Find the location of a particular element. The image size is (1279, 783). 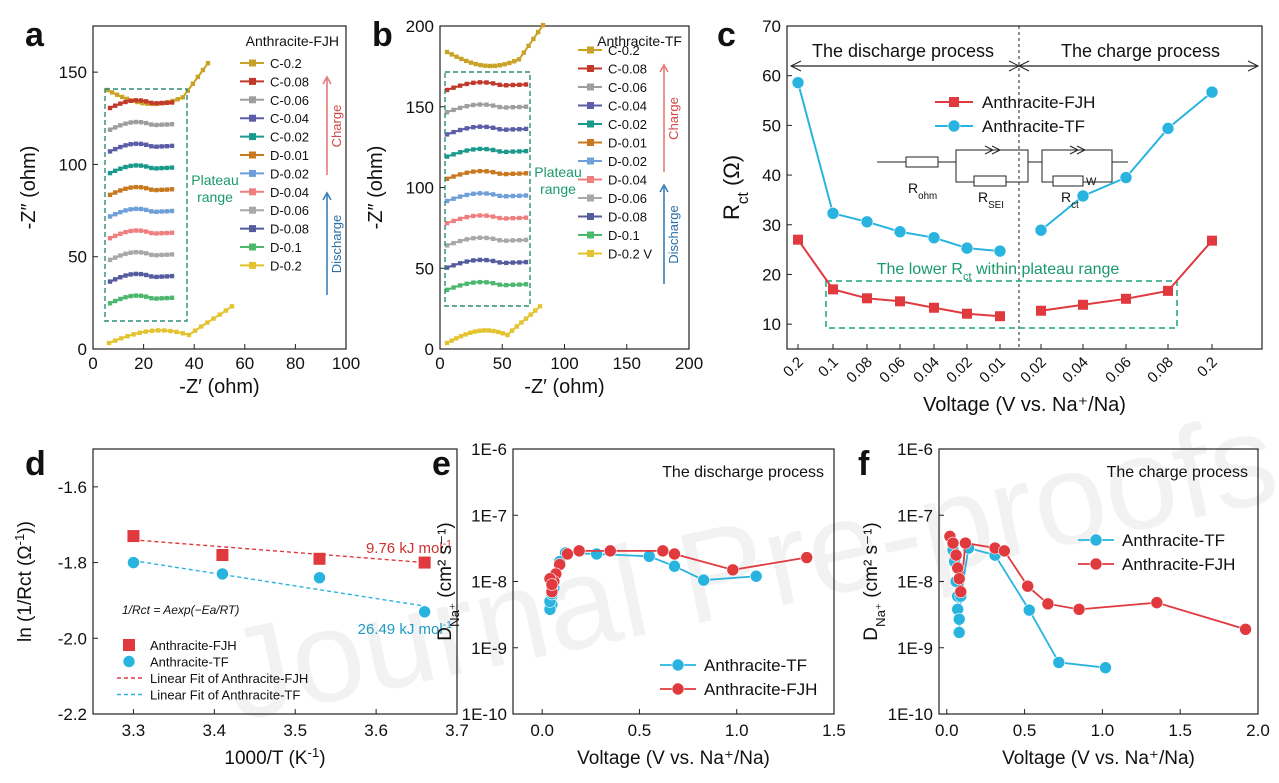

panel-label: b is located at coordinates (382, 35).